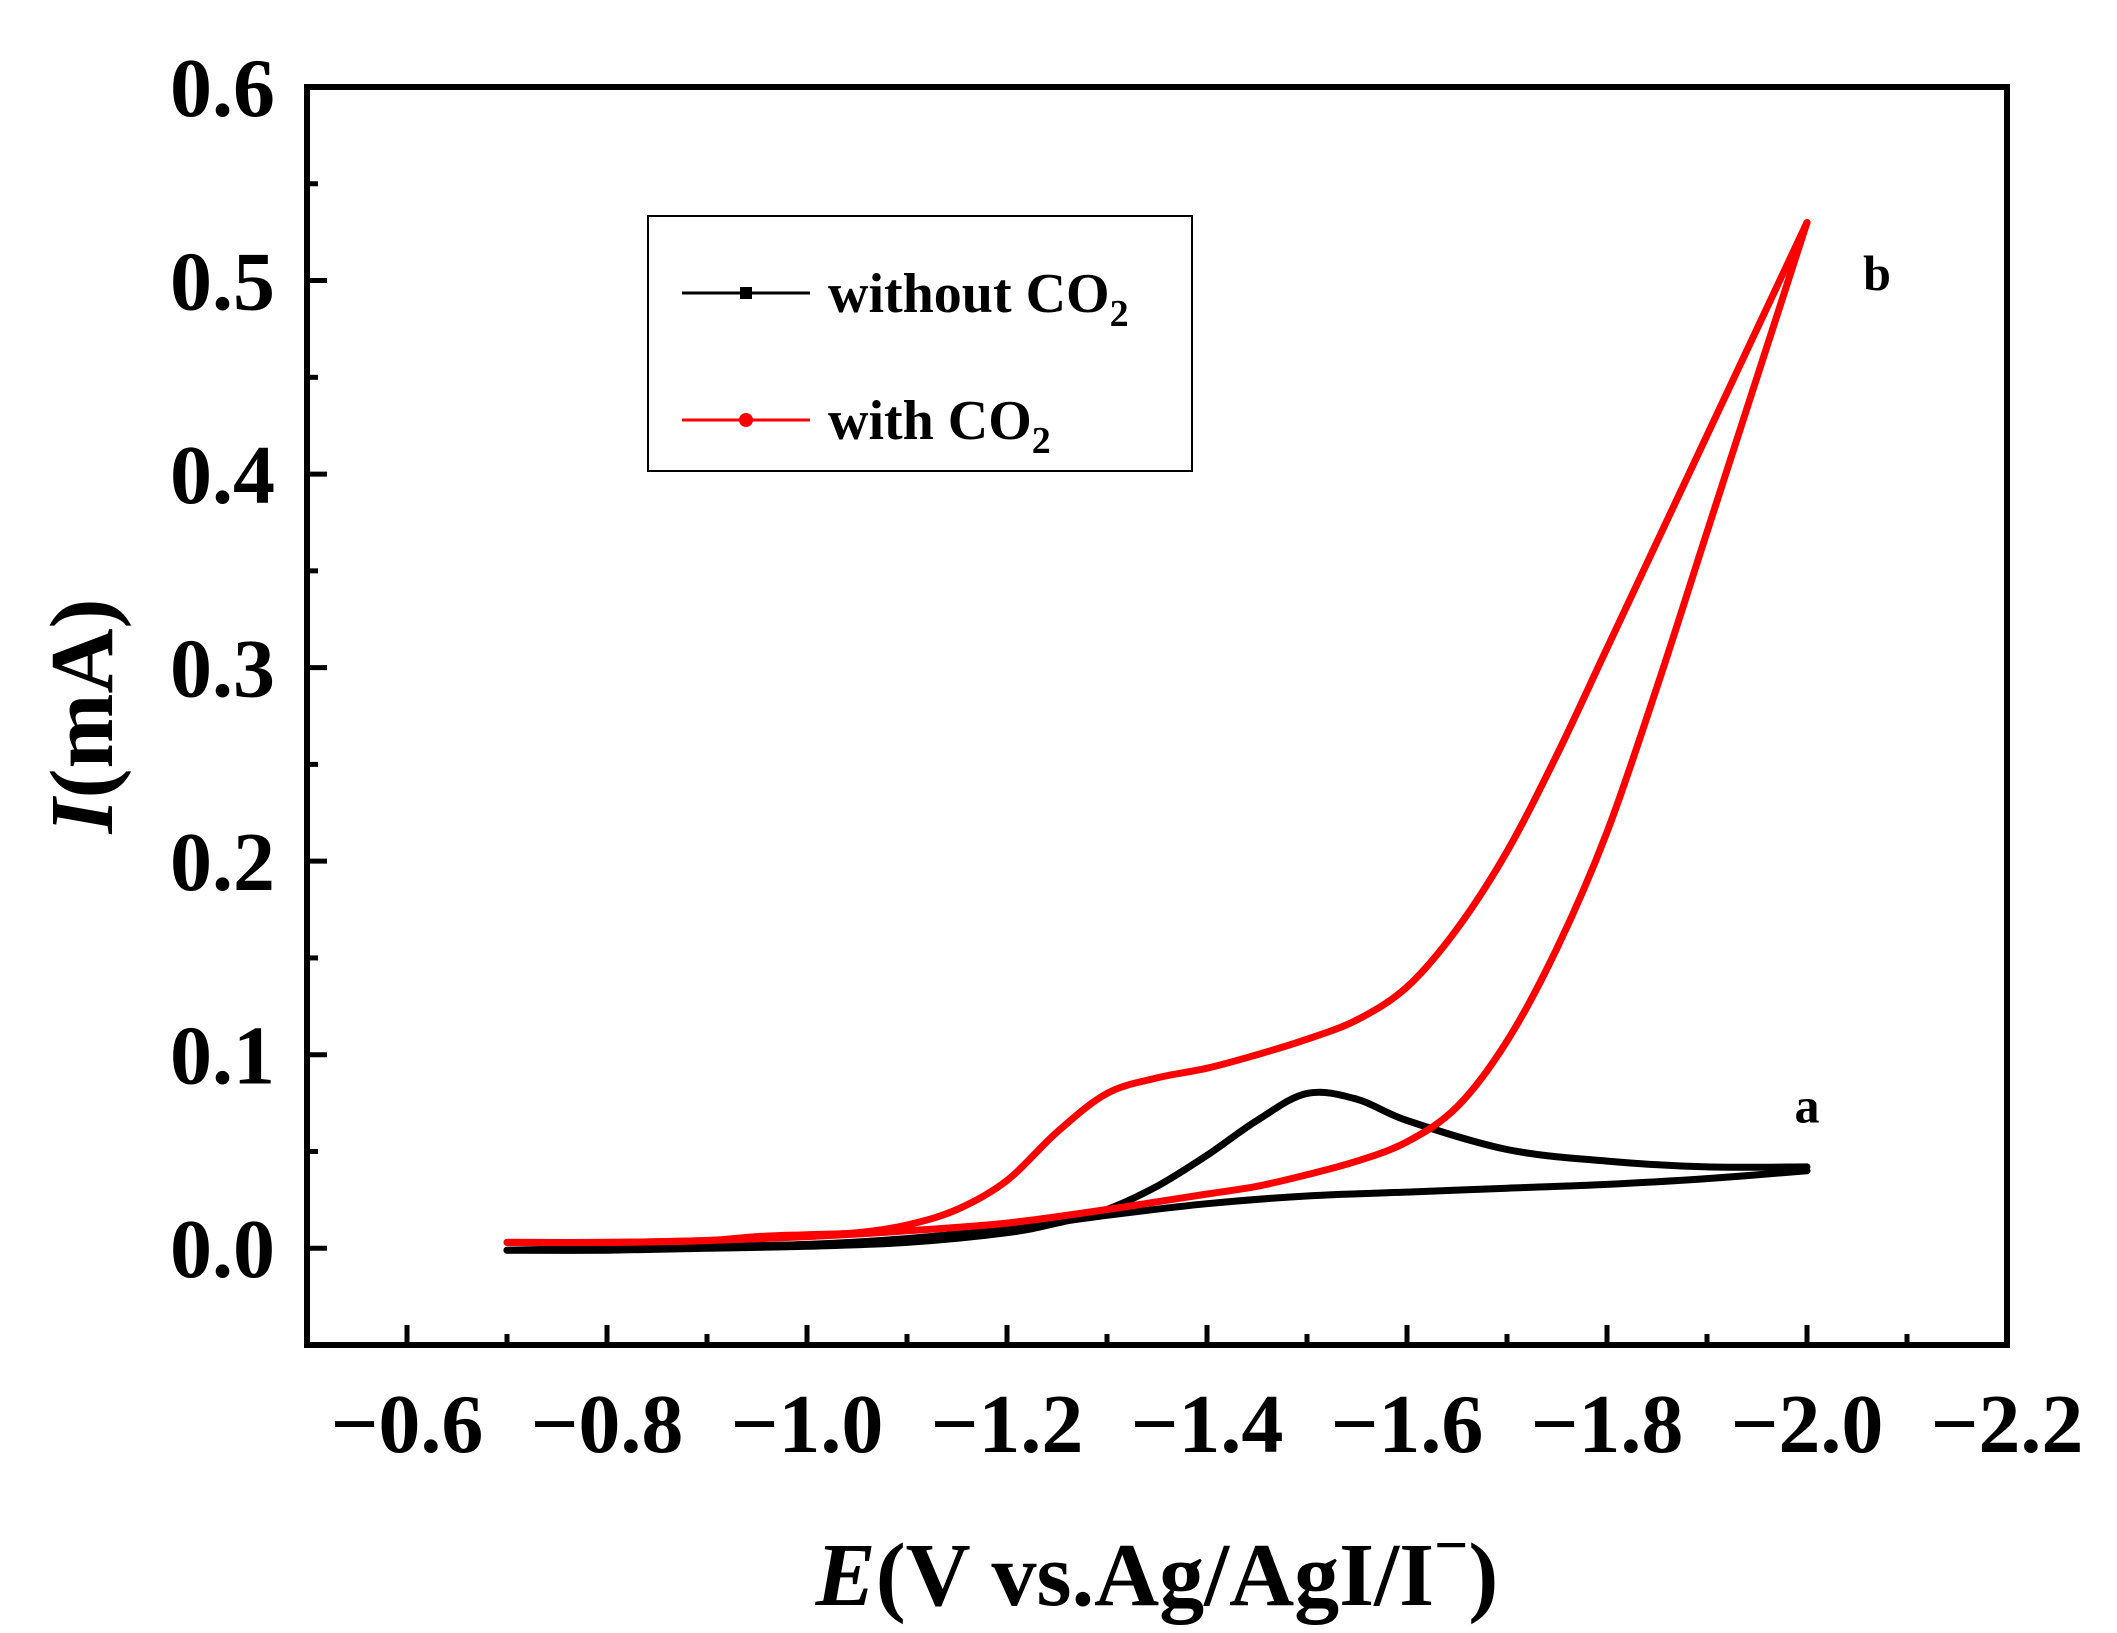  I want to click on x-tick-label: −2.2, so click(2007, 1424).